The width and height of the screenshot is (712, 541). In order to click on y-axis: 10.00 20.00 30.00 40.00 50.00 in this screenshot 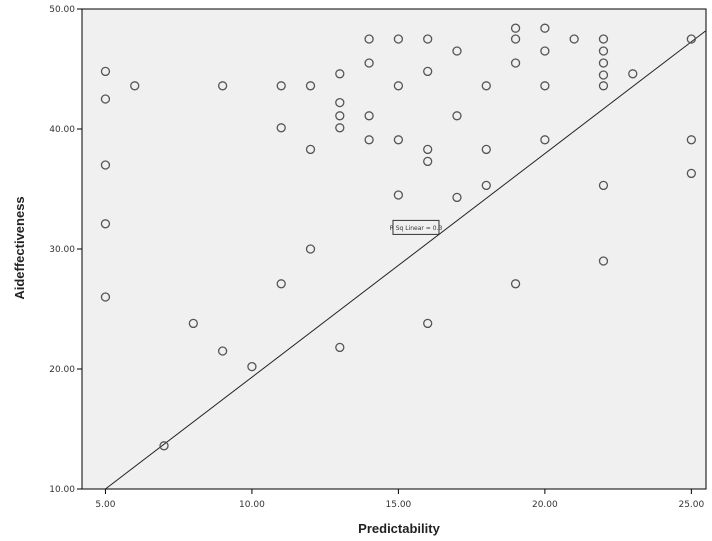, I will do `click(65, 250)`.